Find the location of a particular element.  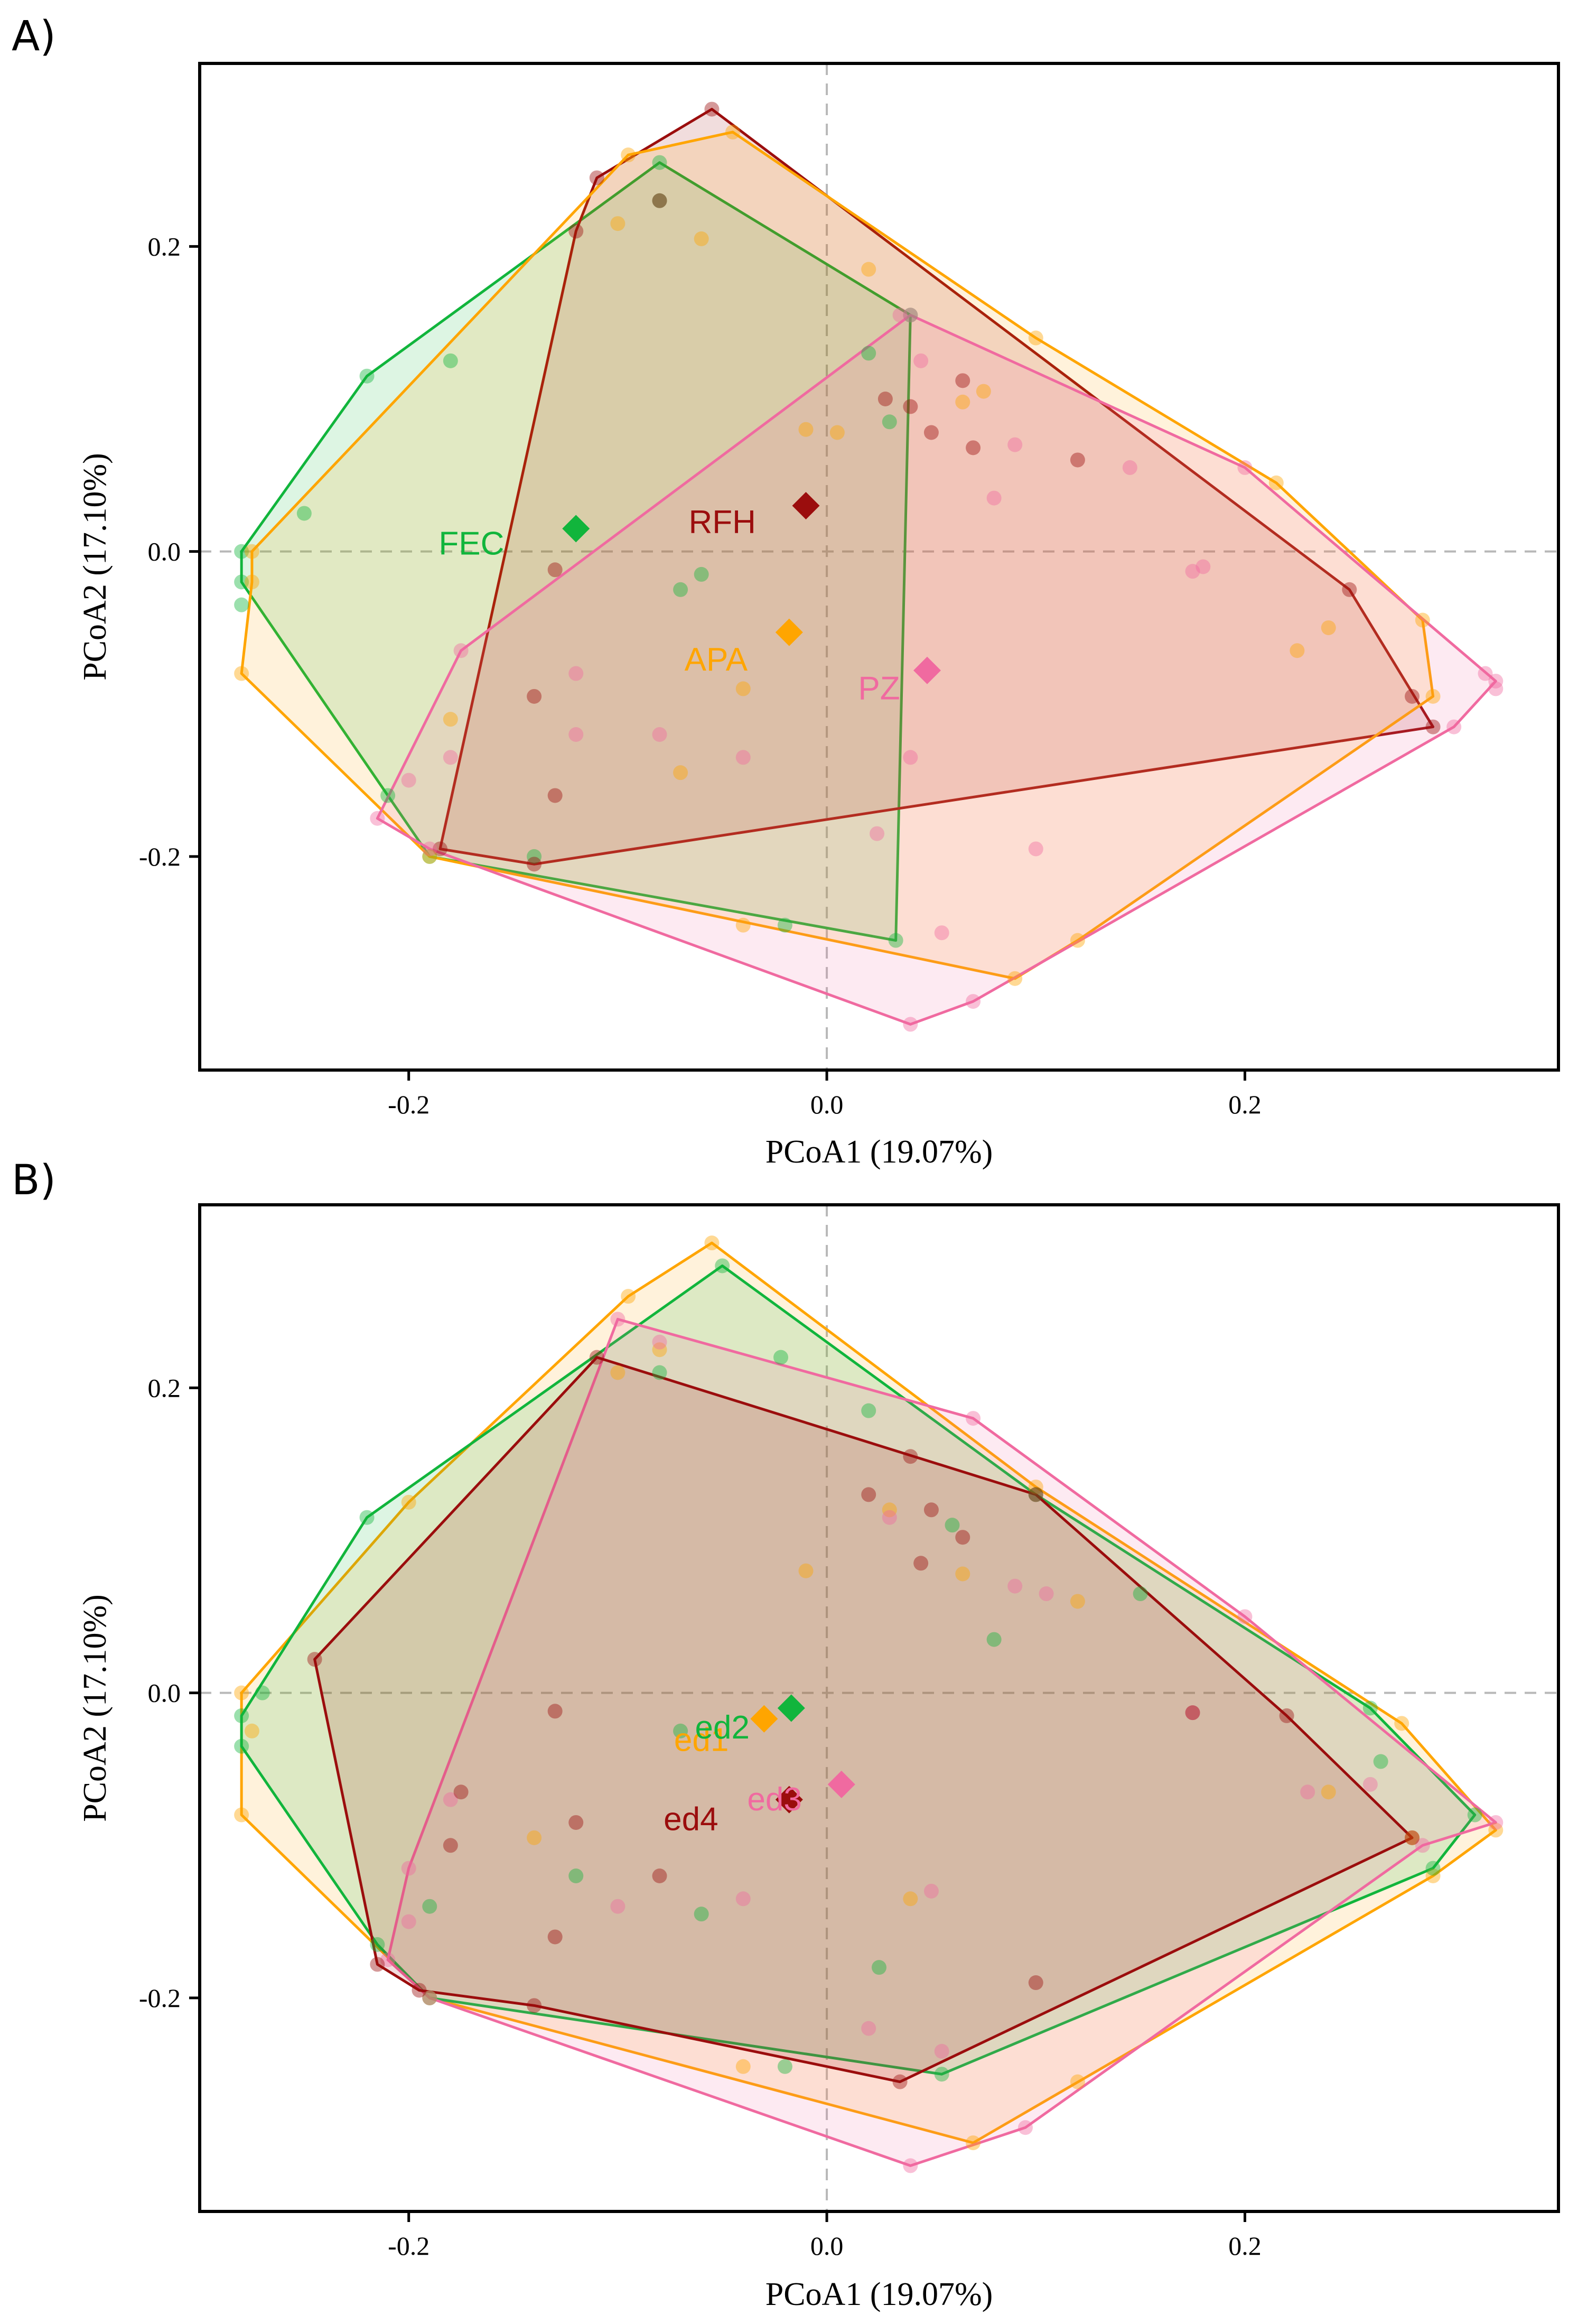

x-axis-title: PCoA1 (19.07%) is located at coordinates (879, 1152).